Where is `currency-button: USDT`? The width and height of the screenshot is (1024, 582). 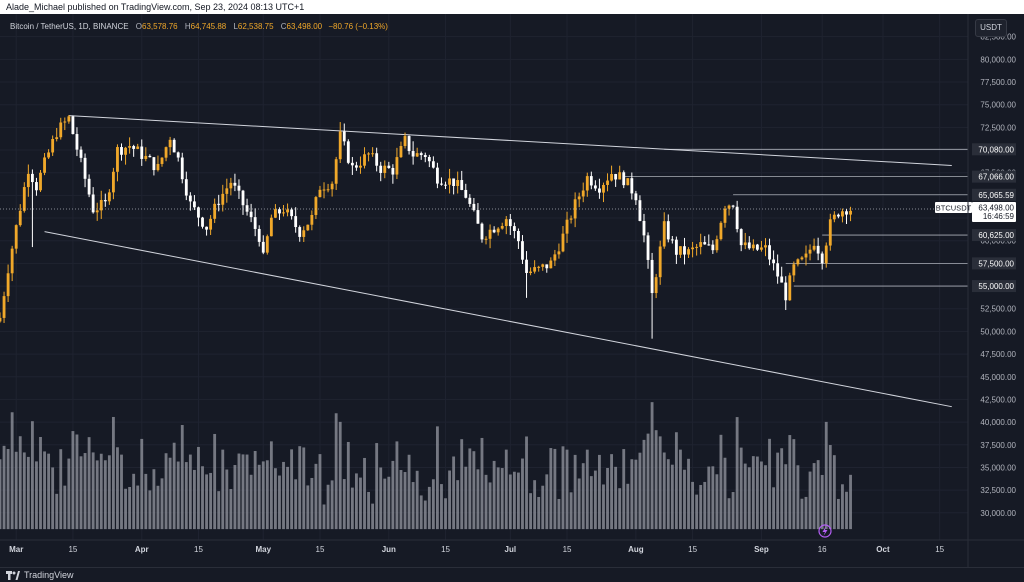 currency-button: USDT is located at coordinates (991, 28).